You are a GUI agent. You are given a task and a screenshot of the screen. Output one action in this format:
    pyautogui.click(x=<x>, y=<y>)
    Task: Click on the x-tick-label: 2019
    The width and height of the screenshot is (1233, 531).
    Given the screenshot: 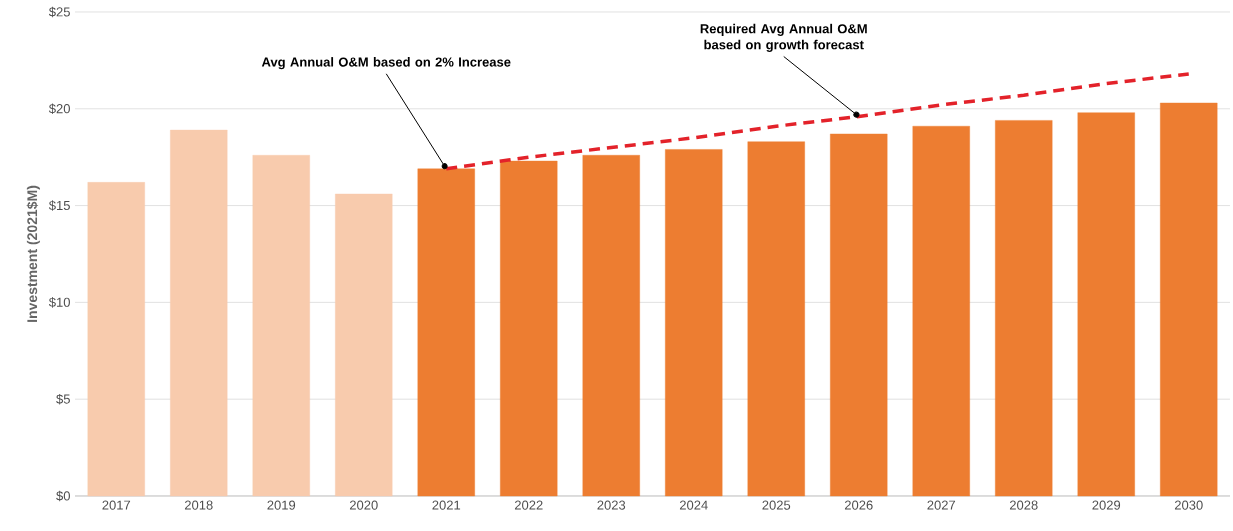 What is the action you would take?
    pyautogui.click(x=281, y=505)
    